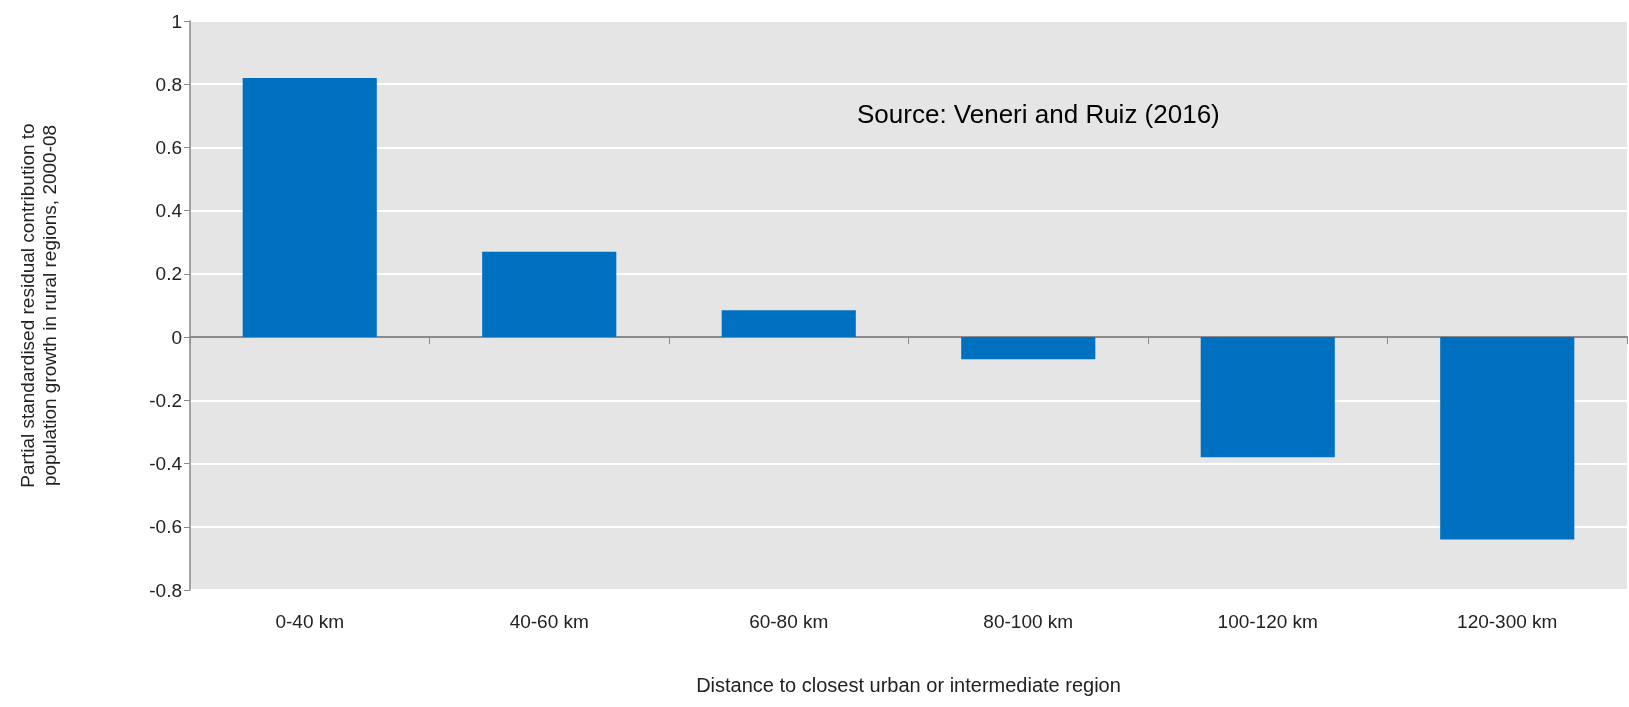 The height and width of the screenshot is (707, 1629). Describe the element at coordinates (166, 464) in the screenshot. I see `y-tick-label: -0.4` at that location.